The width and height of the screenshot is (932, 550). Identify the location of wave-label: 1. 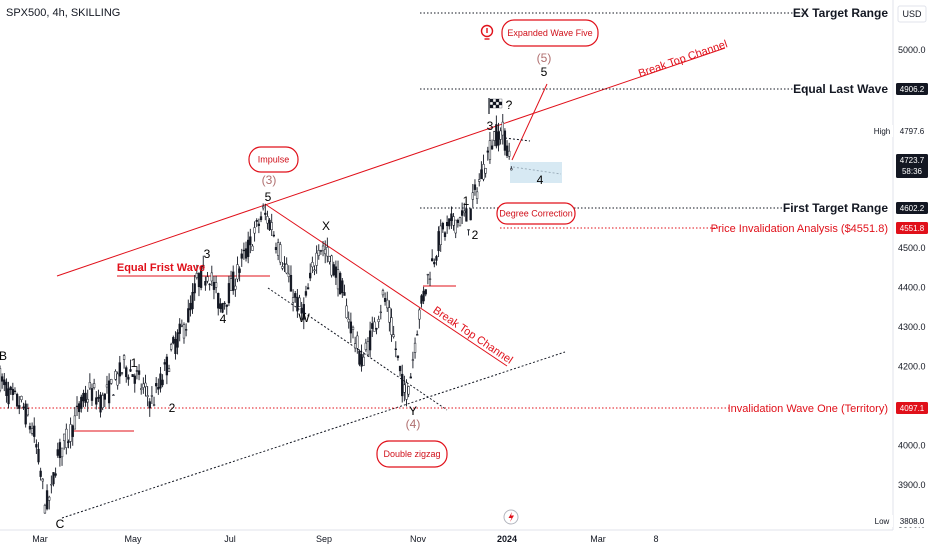
(466, 201).